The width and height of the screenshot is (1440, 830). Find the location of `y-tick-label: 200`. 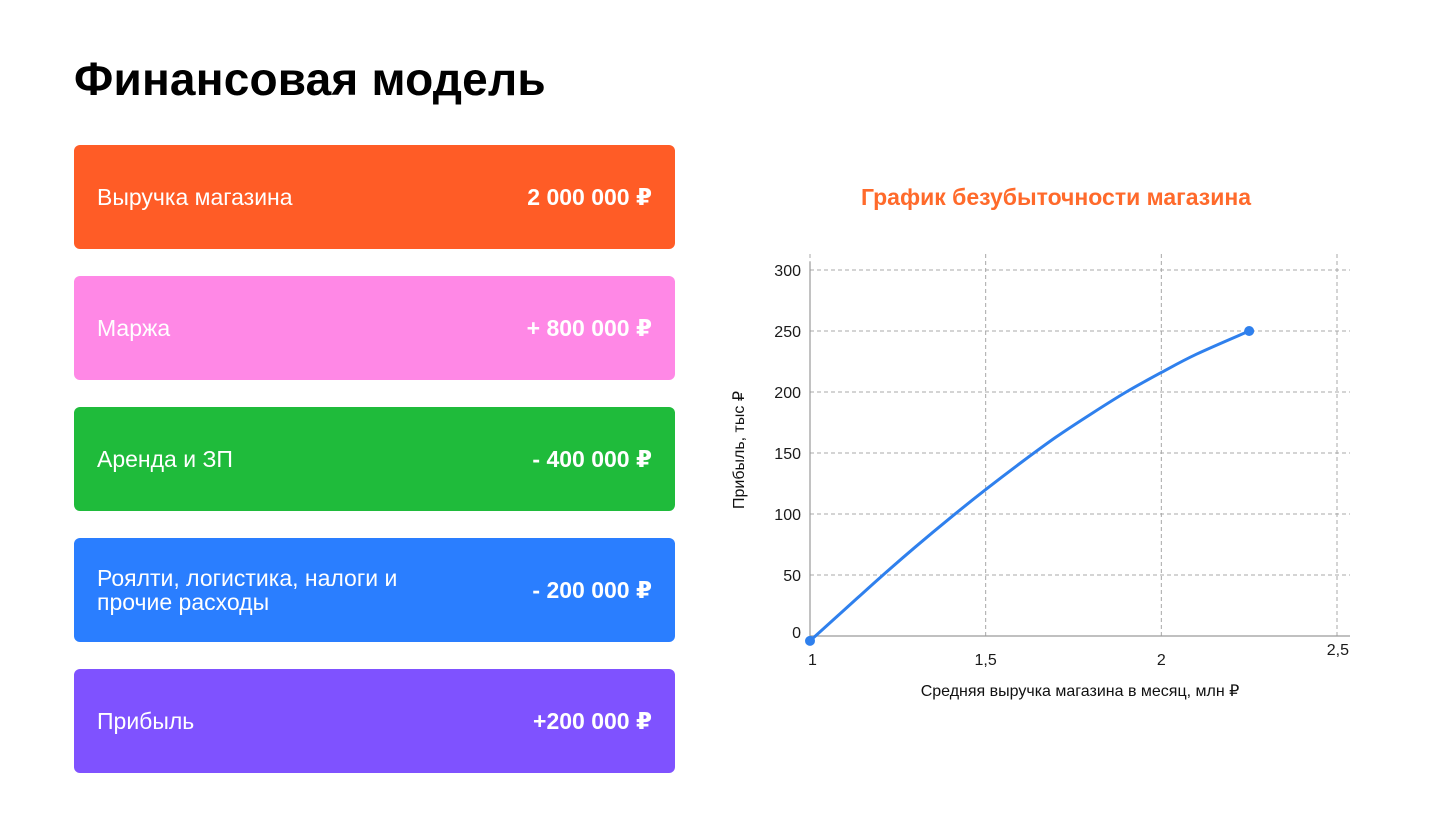

y-tick-label: 200 is located at coordinates (787, 393).